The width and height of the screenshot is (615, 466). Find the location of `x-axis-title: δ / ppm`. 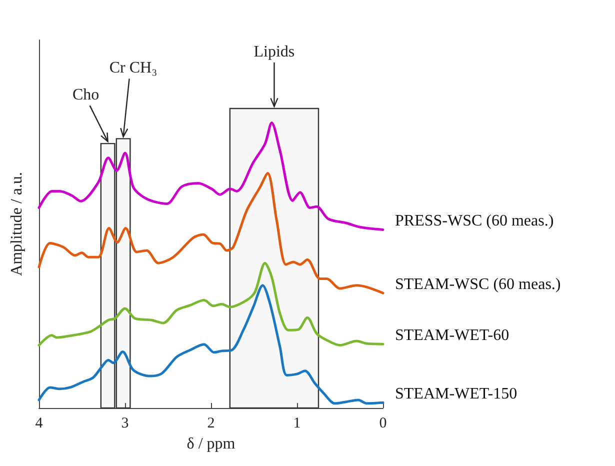

x-axis-title: δ / ppm is located at coordinates (211, 444).